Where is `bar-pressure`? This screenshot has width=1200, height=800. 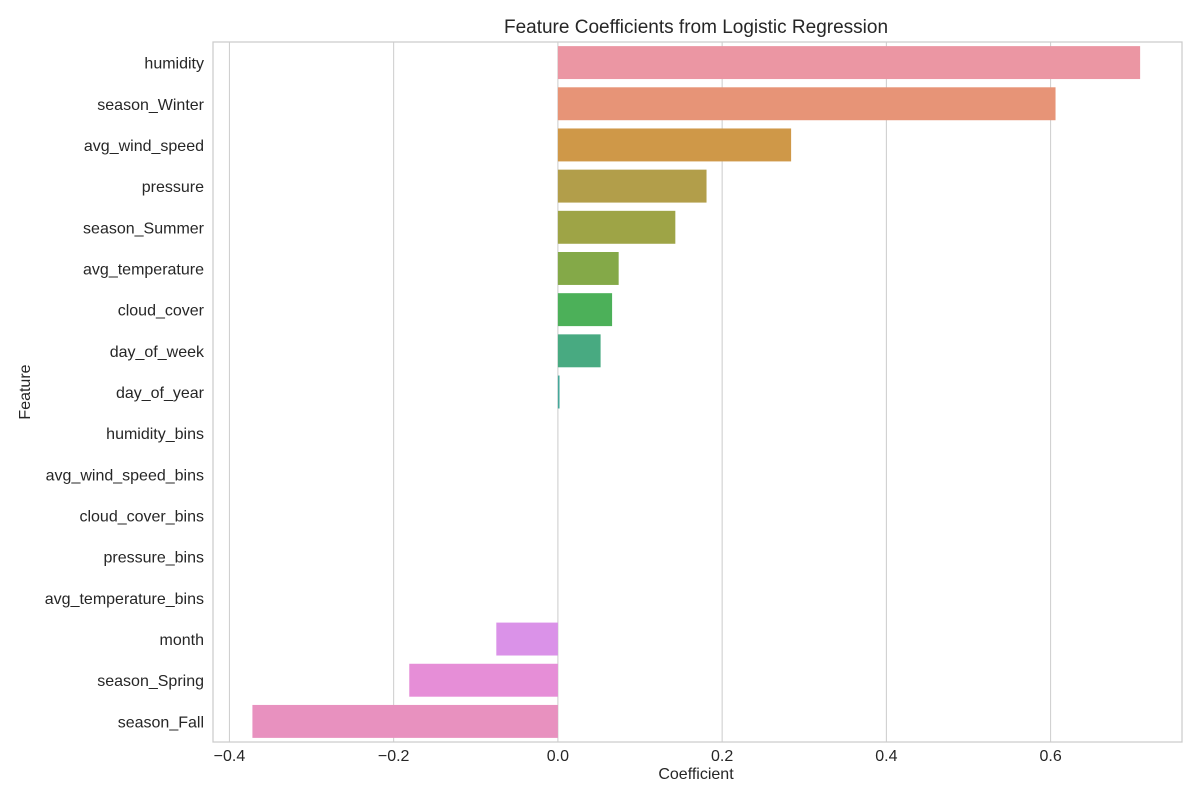
bar-pressure is located at coordinates (632, 186).